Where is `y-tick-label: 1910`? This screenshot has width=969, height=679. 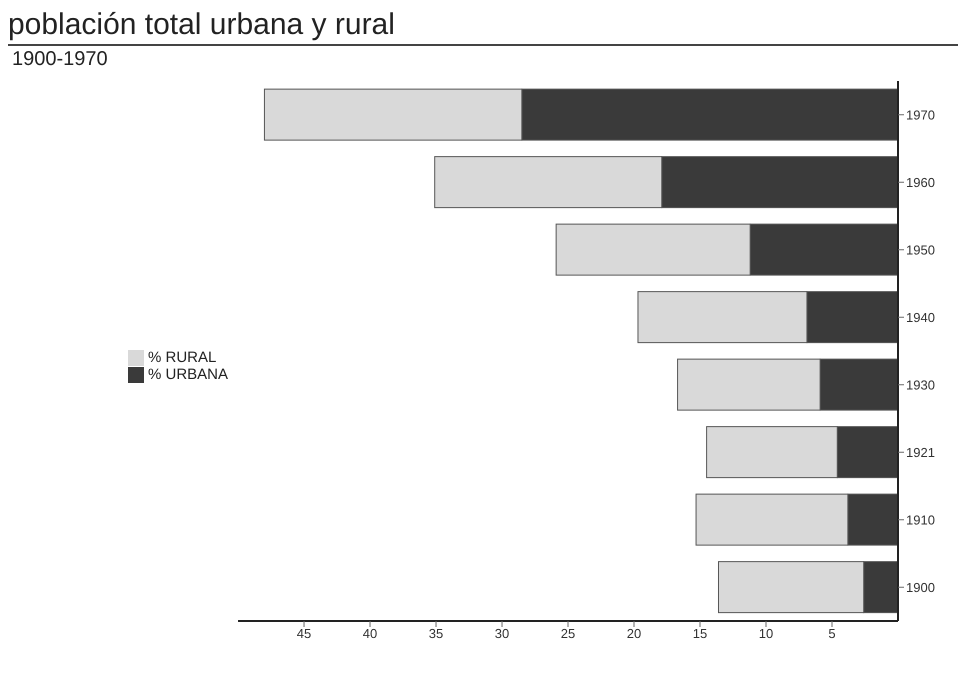
y-tick-label: 1910 is located at coordinates (920, 520).